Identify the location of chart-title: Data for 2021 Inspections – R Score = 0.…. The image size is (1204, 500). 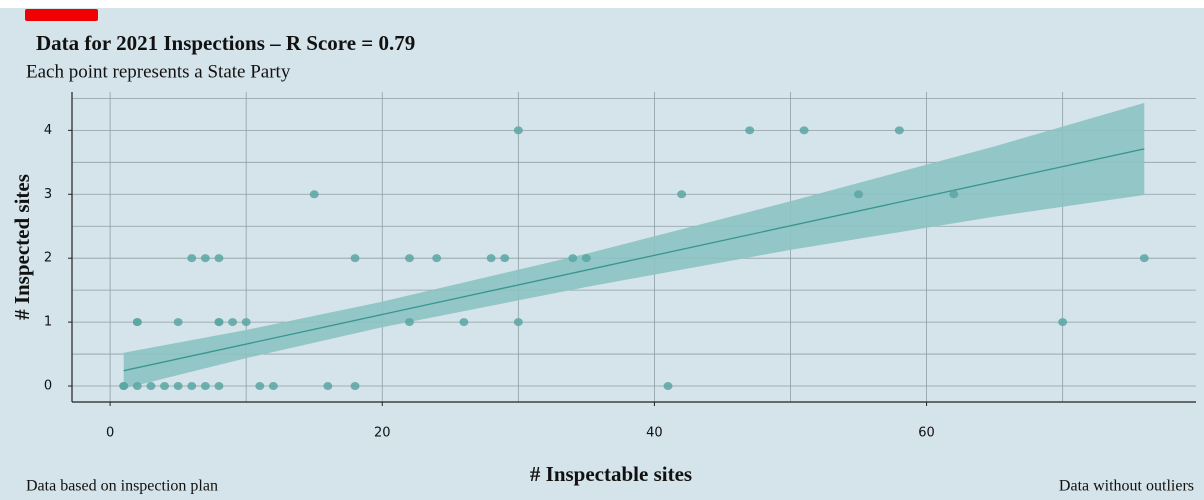
(225, 43).